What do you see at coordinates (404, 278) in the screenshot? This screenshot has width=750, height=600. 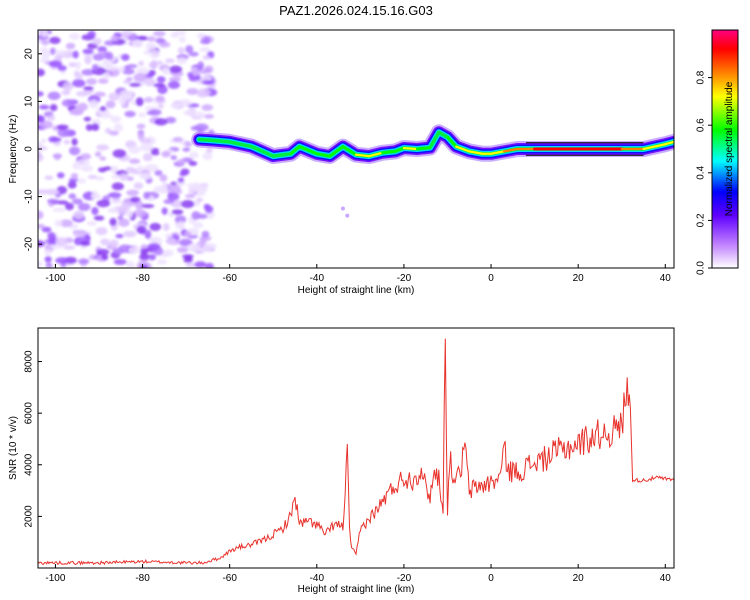 I see `spectrogram-xtick-label: -20` at bounding box center [404, 278].